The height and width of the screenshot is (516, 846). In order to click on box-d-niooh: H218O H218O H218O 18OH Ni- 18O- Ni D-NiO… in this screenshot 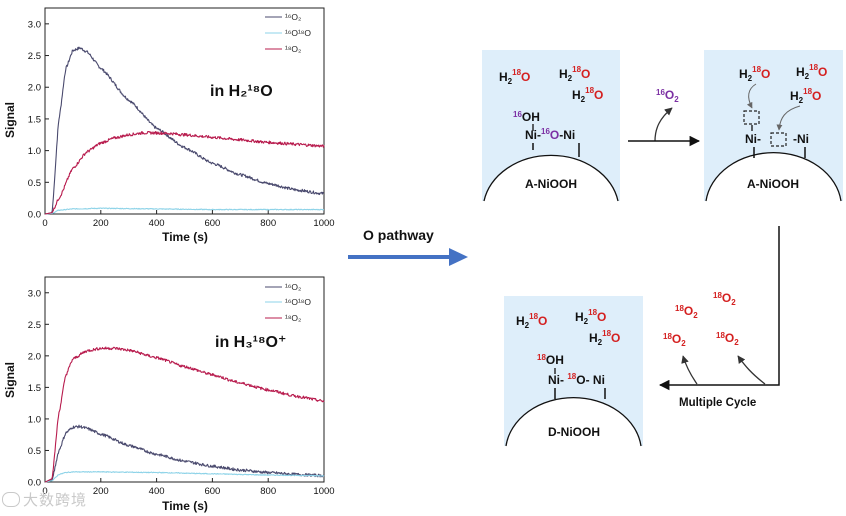, I will do `click(573, 371)`.